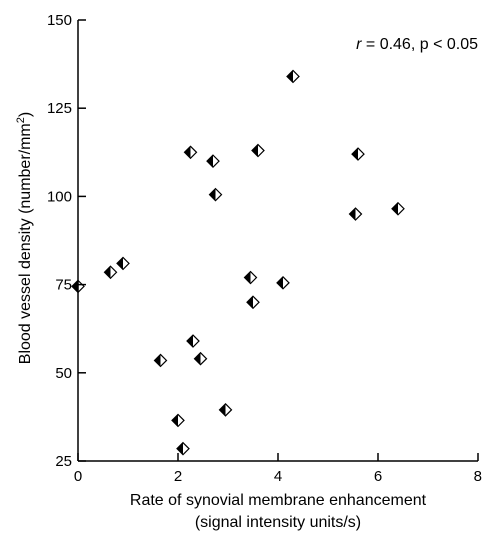 The width and height of the screenshot is (483, 533). Describe the element at coordinates (278, 476) in the screenshot. I see `x-tick-label: 4` at that location.